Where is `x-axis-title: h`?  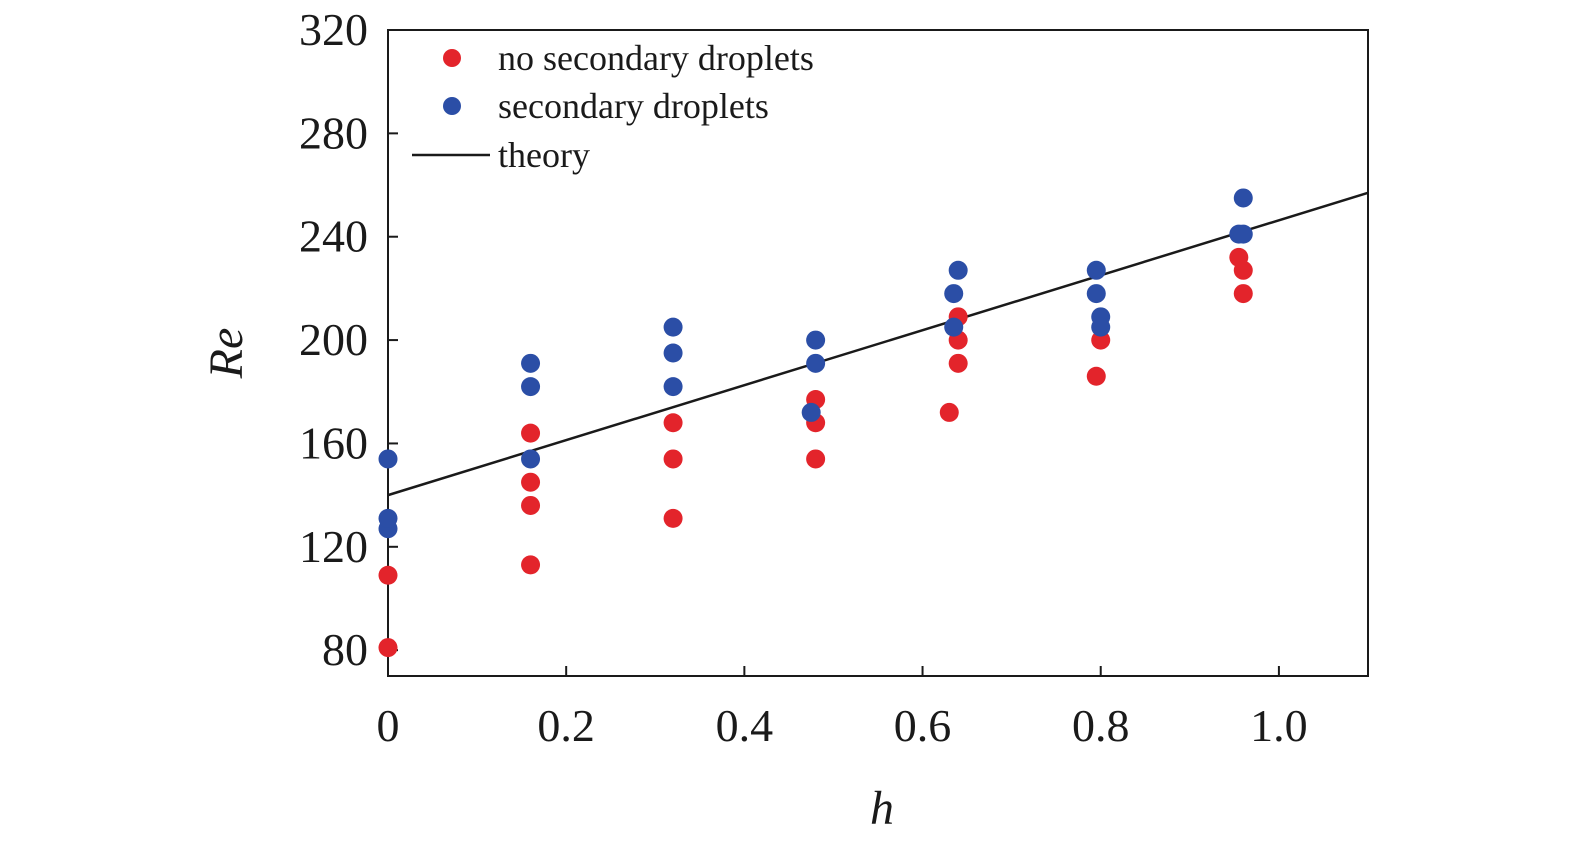
x-axis-title: h is located at coordinates (882, 808).